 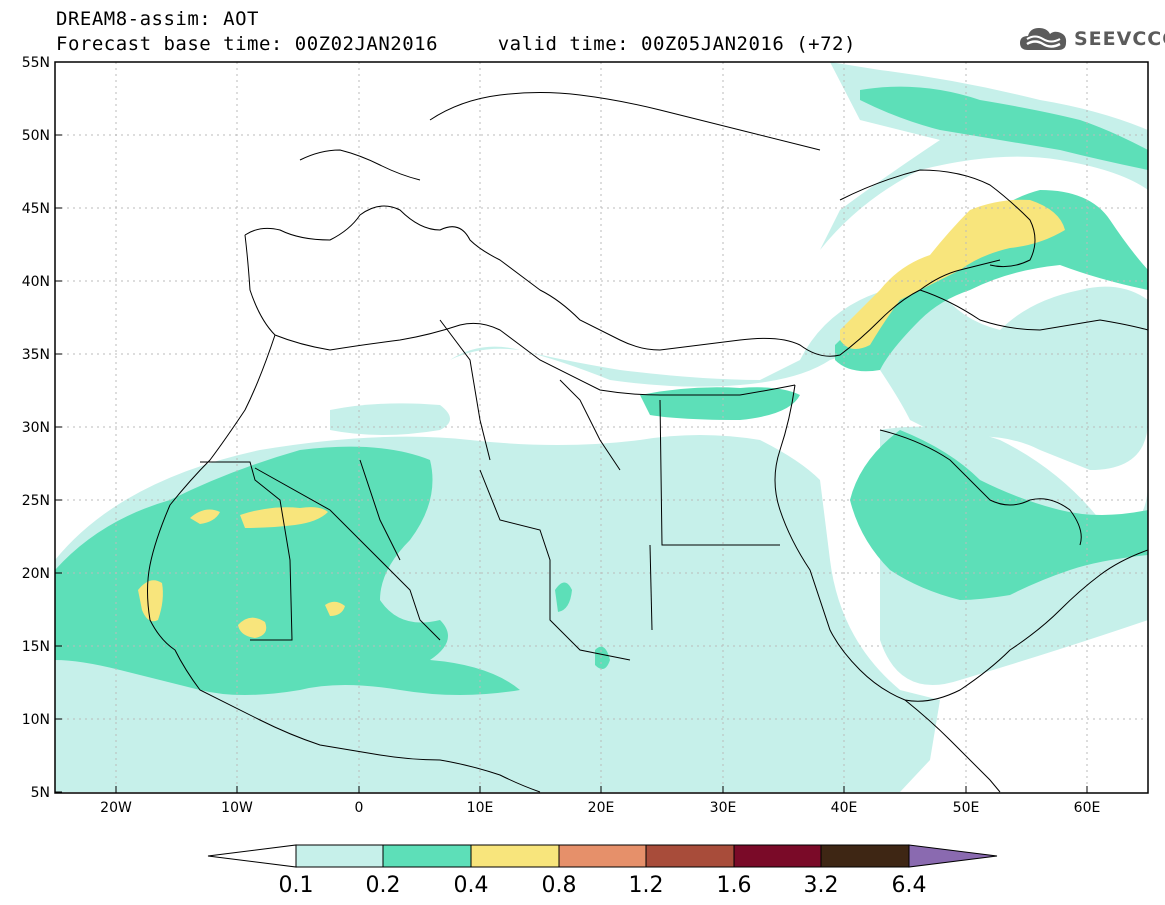 I want to click on seevccc-logo: SEEVCCC, so click(x=1091, y=40).